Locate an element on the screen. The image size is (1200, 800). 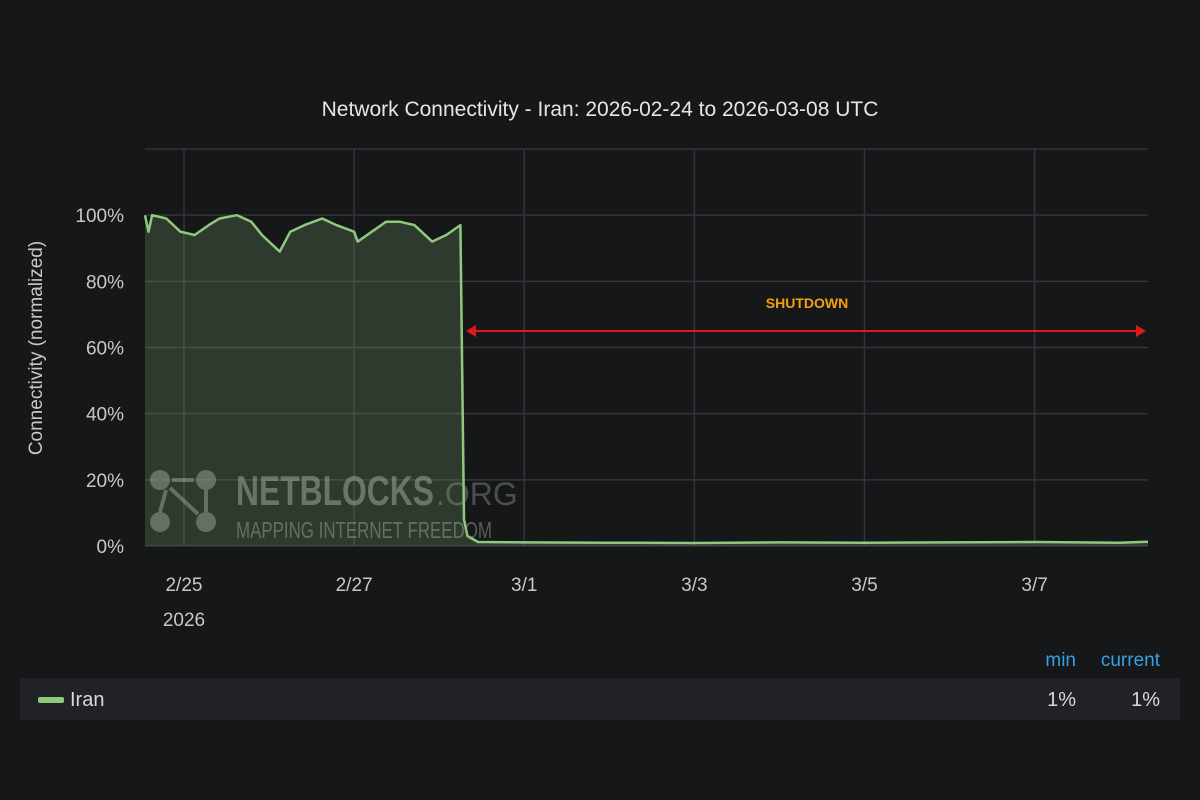
y-tick-label: 80% is located at coordinates (105, 282).